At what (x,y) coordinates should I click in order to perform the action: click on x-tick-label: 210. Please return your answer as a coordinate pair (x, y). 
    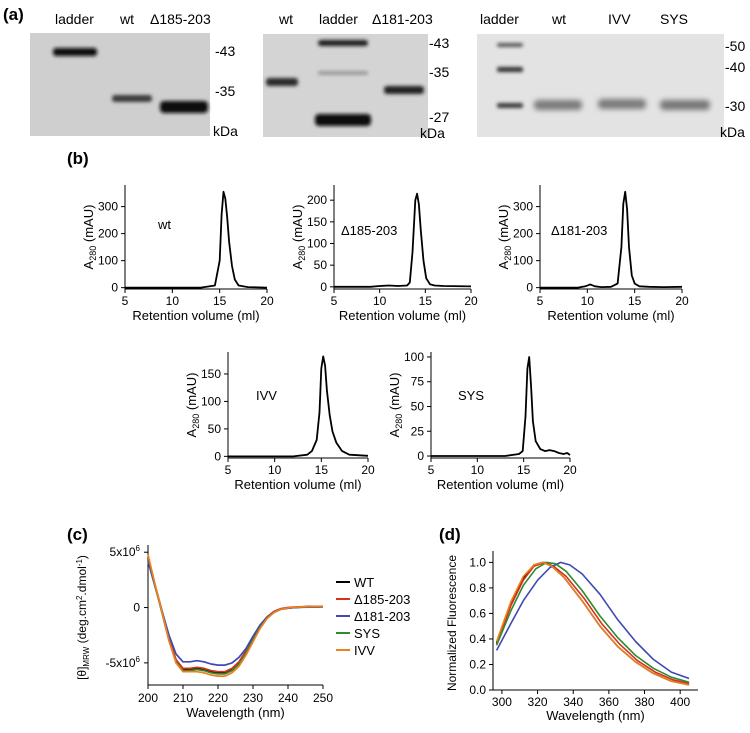
    Looking at the image, I should click on (183, 698).